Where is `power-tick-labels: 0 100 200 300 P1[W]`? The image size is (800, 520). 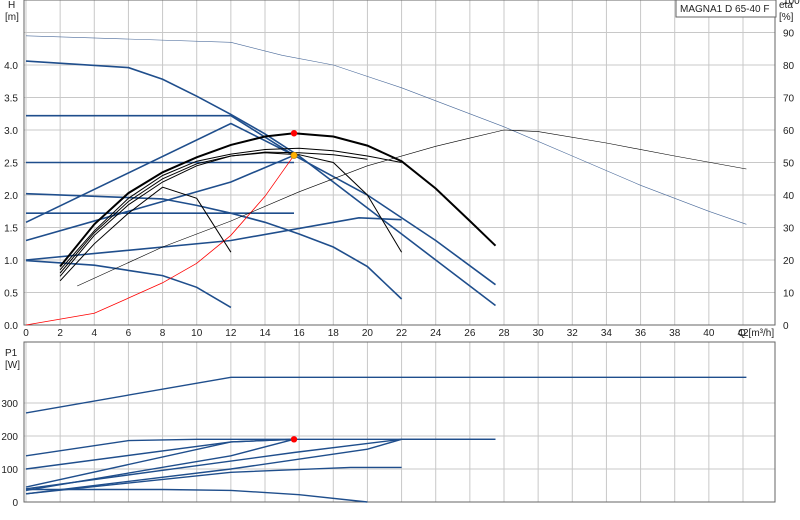
power-tick-labels: 0 100 200 300 P1[W] is located at coordinates (10, 428).